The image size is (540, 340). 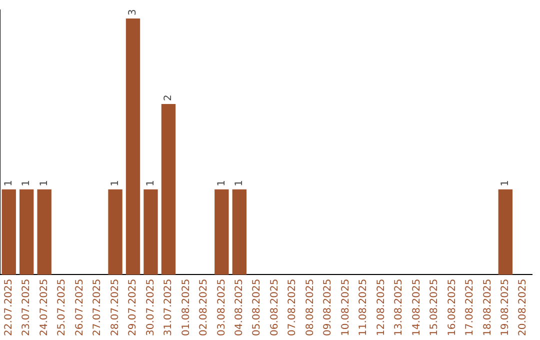 What do you see at coordinates (292, 307) in the screenshot?
I see `x-tick-label: 07.08.2025` at bounding box center [292, 307].